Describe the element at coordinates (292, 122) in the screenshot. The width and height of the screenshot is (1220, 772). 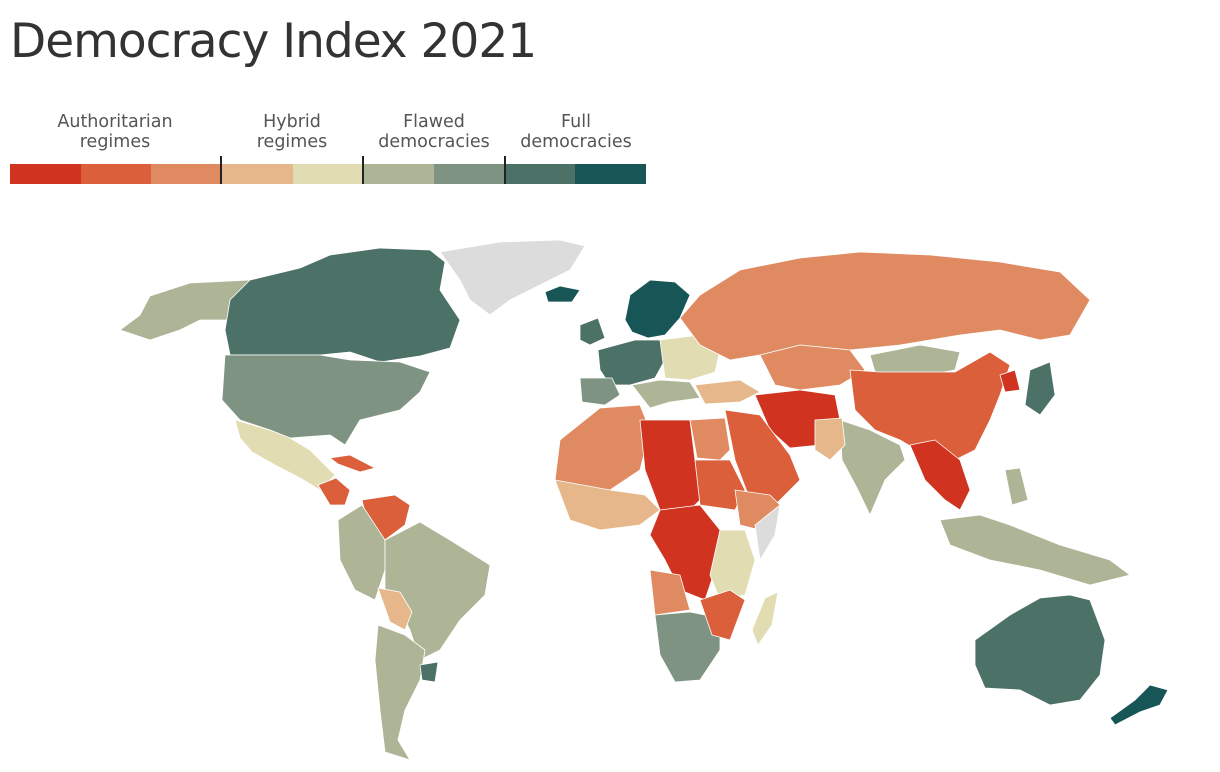
I see `legend-label-line: Hybrid` at that location.